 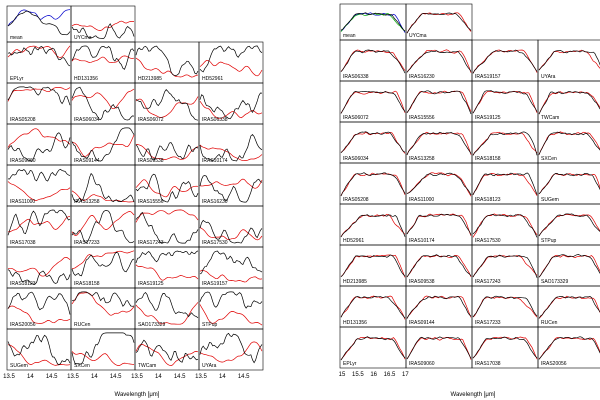 I want to click on subplot-label: IRAS17530, so click(x=488, y=241).